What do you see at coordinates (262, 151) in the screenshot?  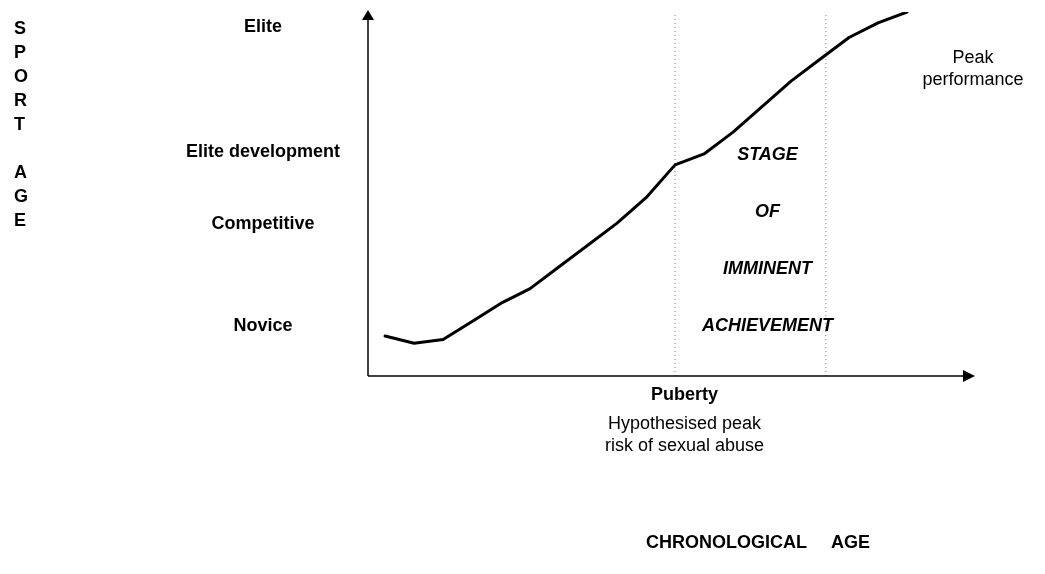 I see `text: Elite development` at bounding box center [262, 151].